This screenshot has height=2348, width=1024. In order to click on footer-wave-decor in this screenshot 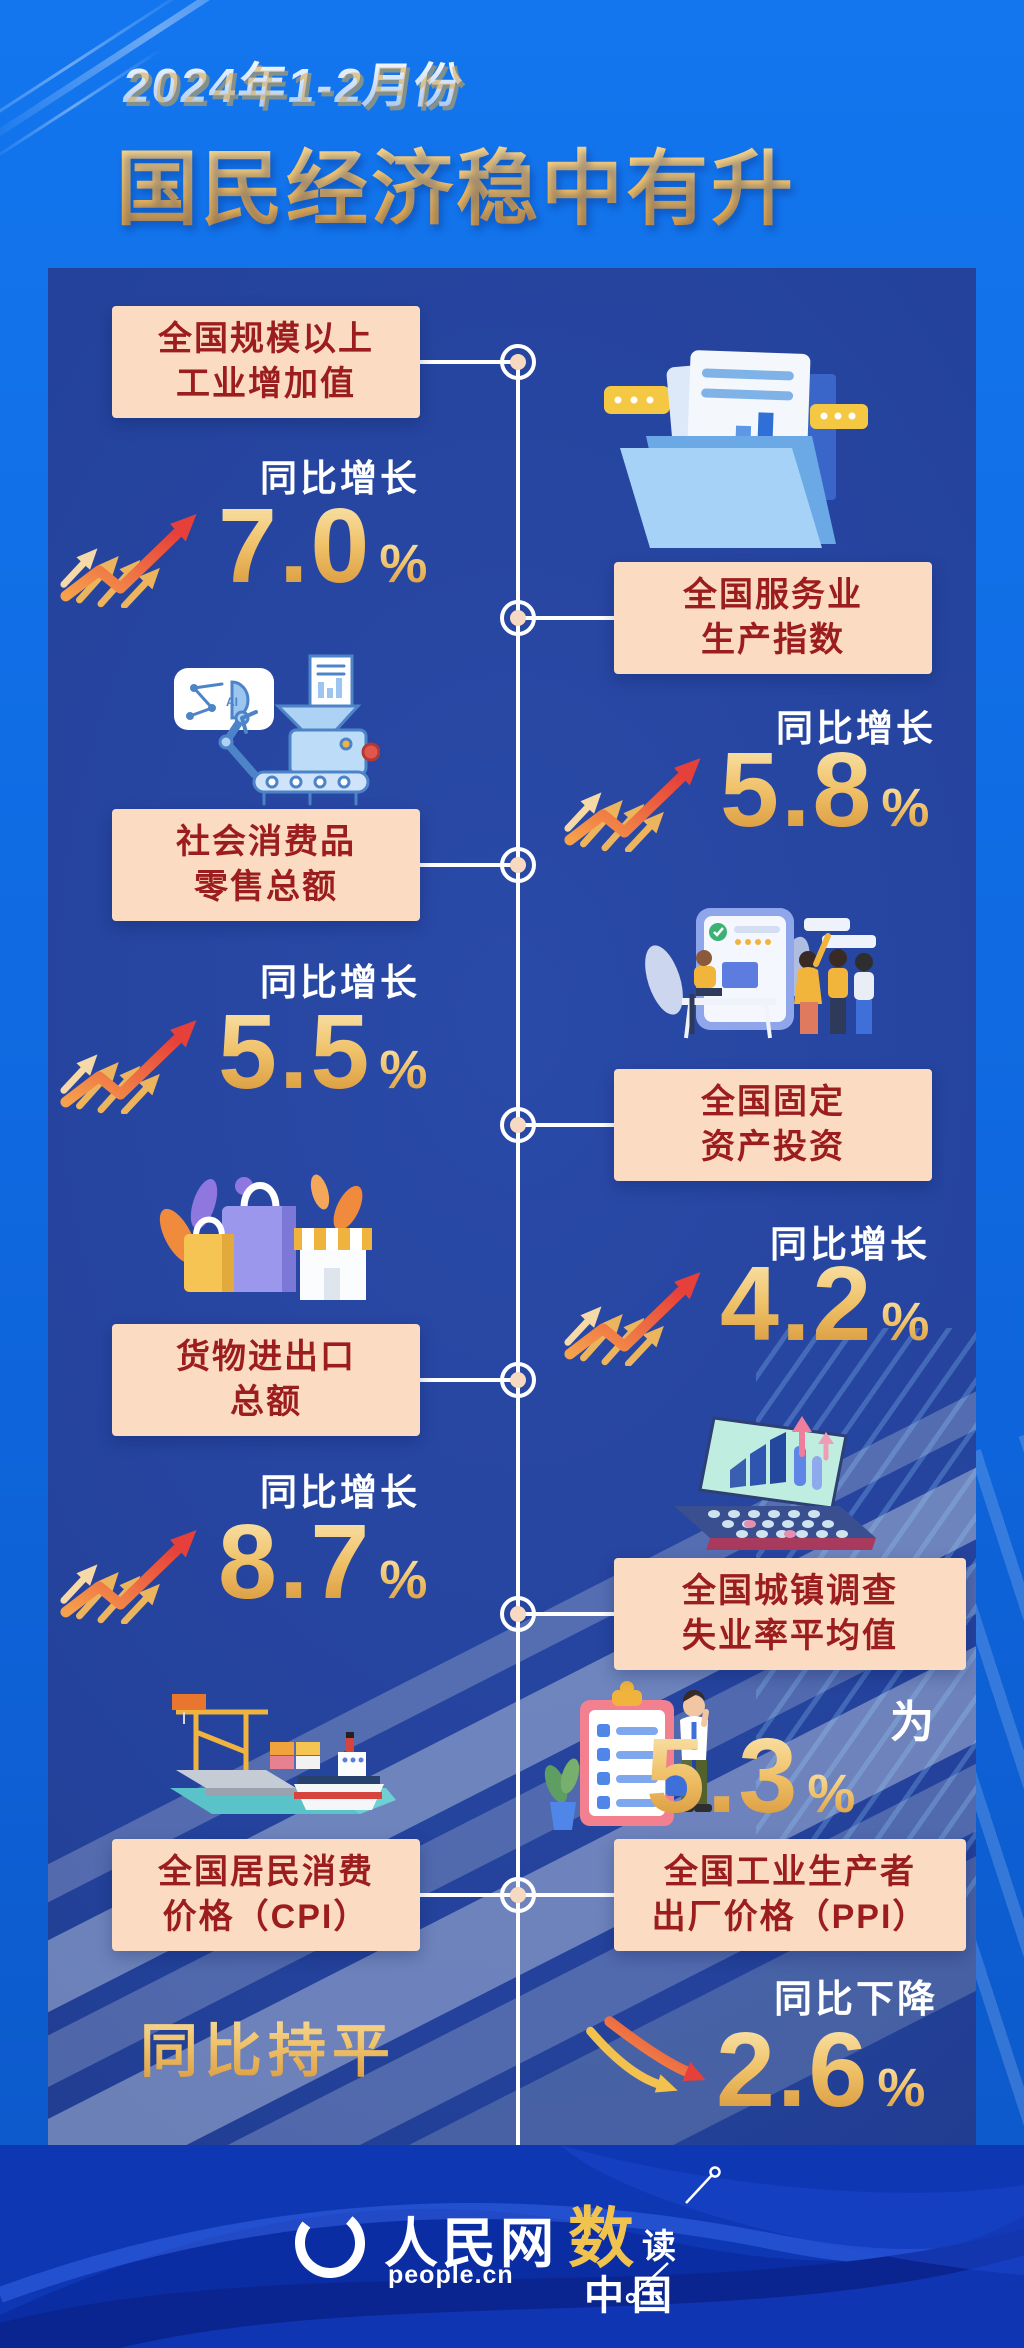, I will do `click(512, 2246)`.